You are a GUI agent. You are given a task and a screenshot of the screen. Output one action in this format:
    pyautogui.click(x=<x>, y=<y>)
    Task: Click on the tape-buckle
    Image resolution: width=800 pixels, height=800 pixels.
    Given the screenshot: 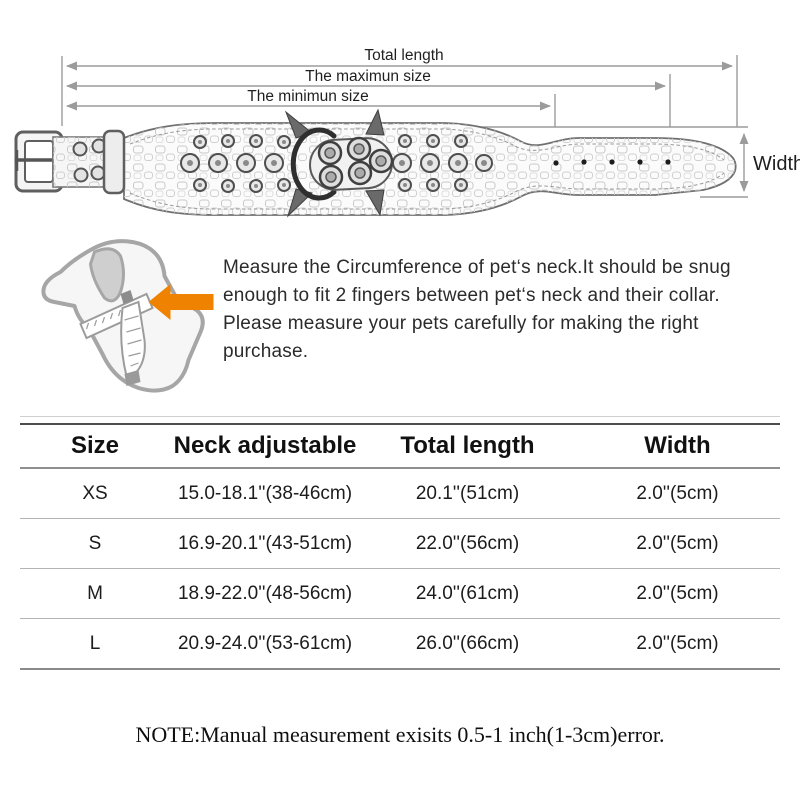 What is the action you would take?
    pyautogui.click(x=127, y=297)
    